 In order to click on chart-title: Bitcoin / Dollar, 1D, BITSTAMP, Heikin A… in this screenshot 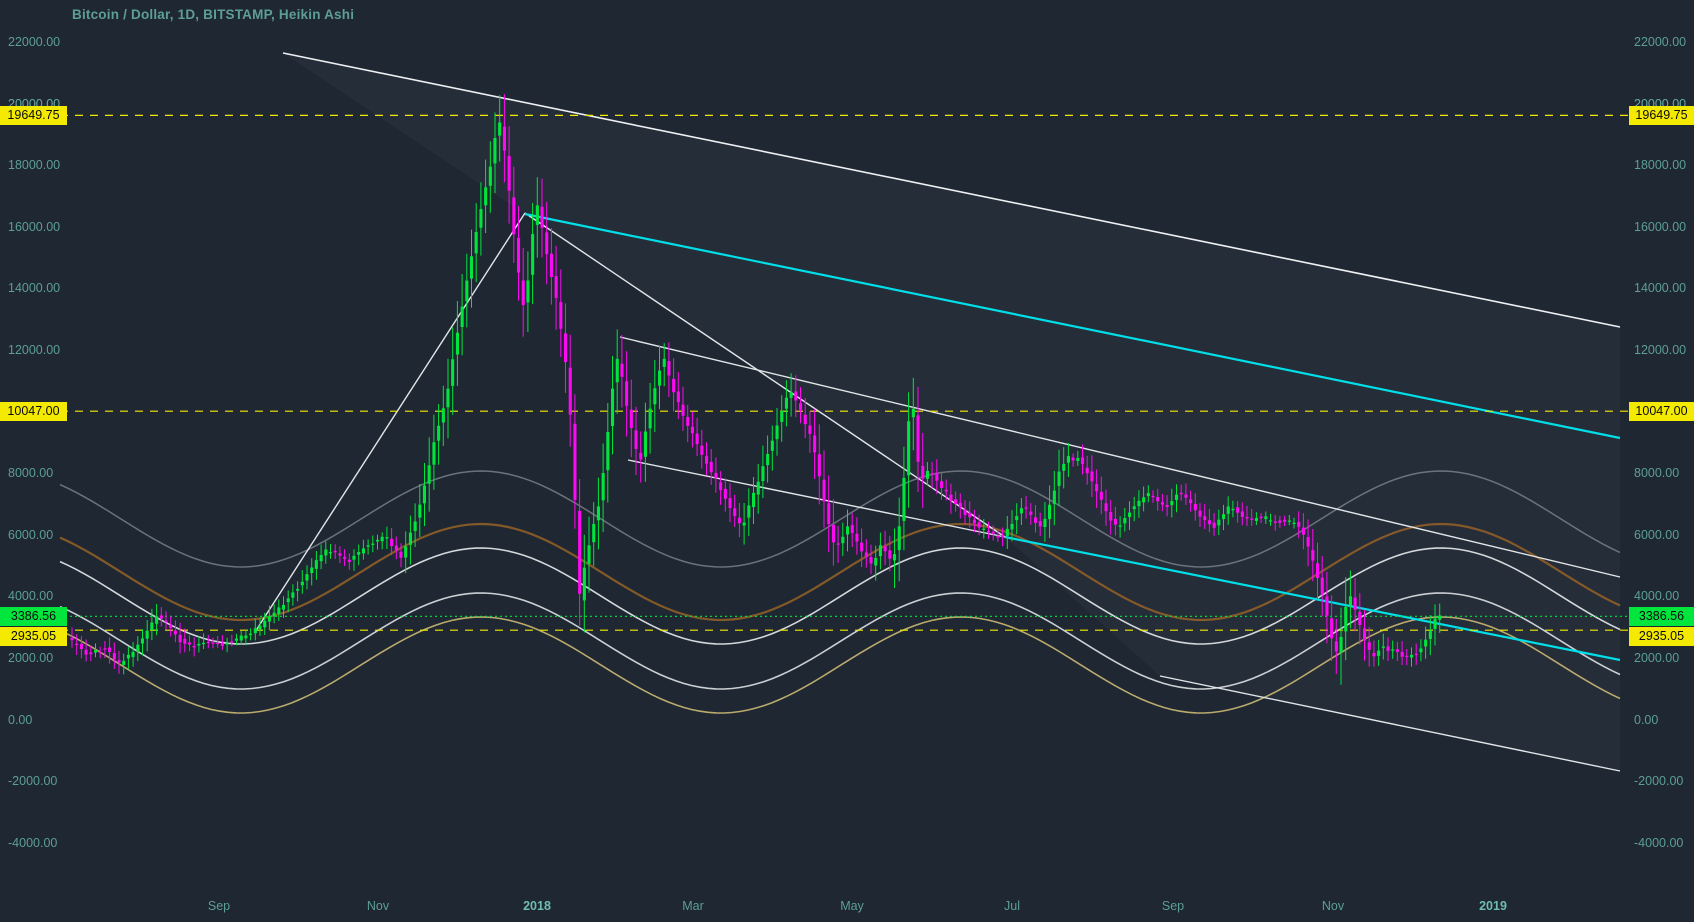, I will do `click(213, 14)`.